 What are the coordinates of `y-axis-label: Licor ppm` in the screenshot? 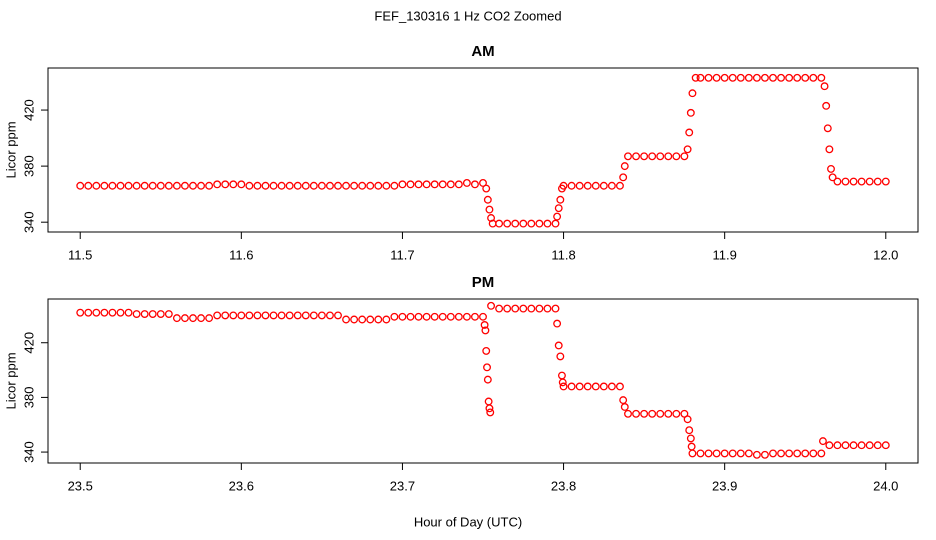 It's located at (10, 380).